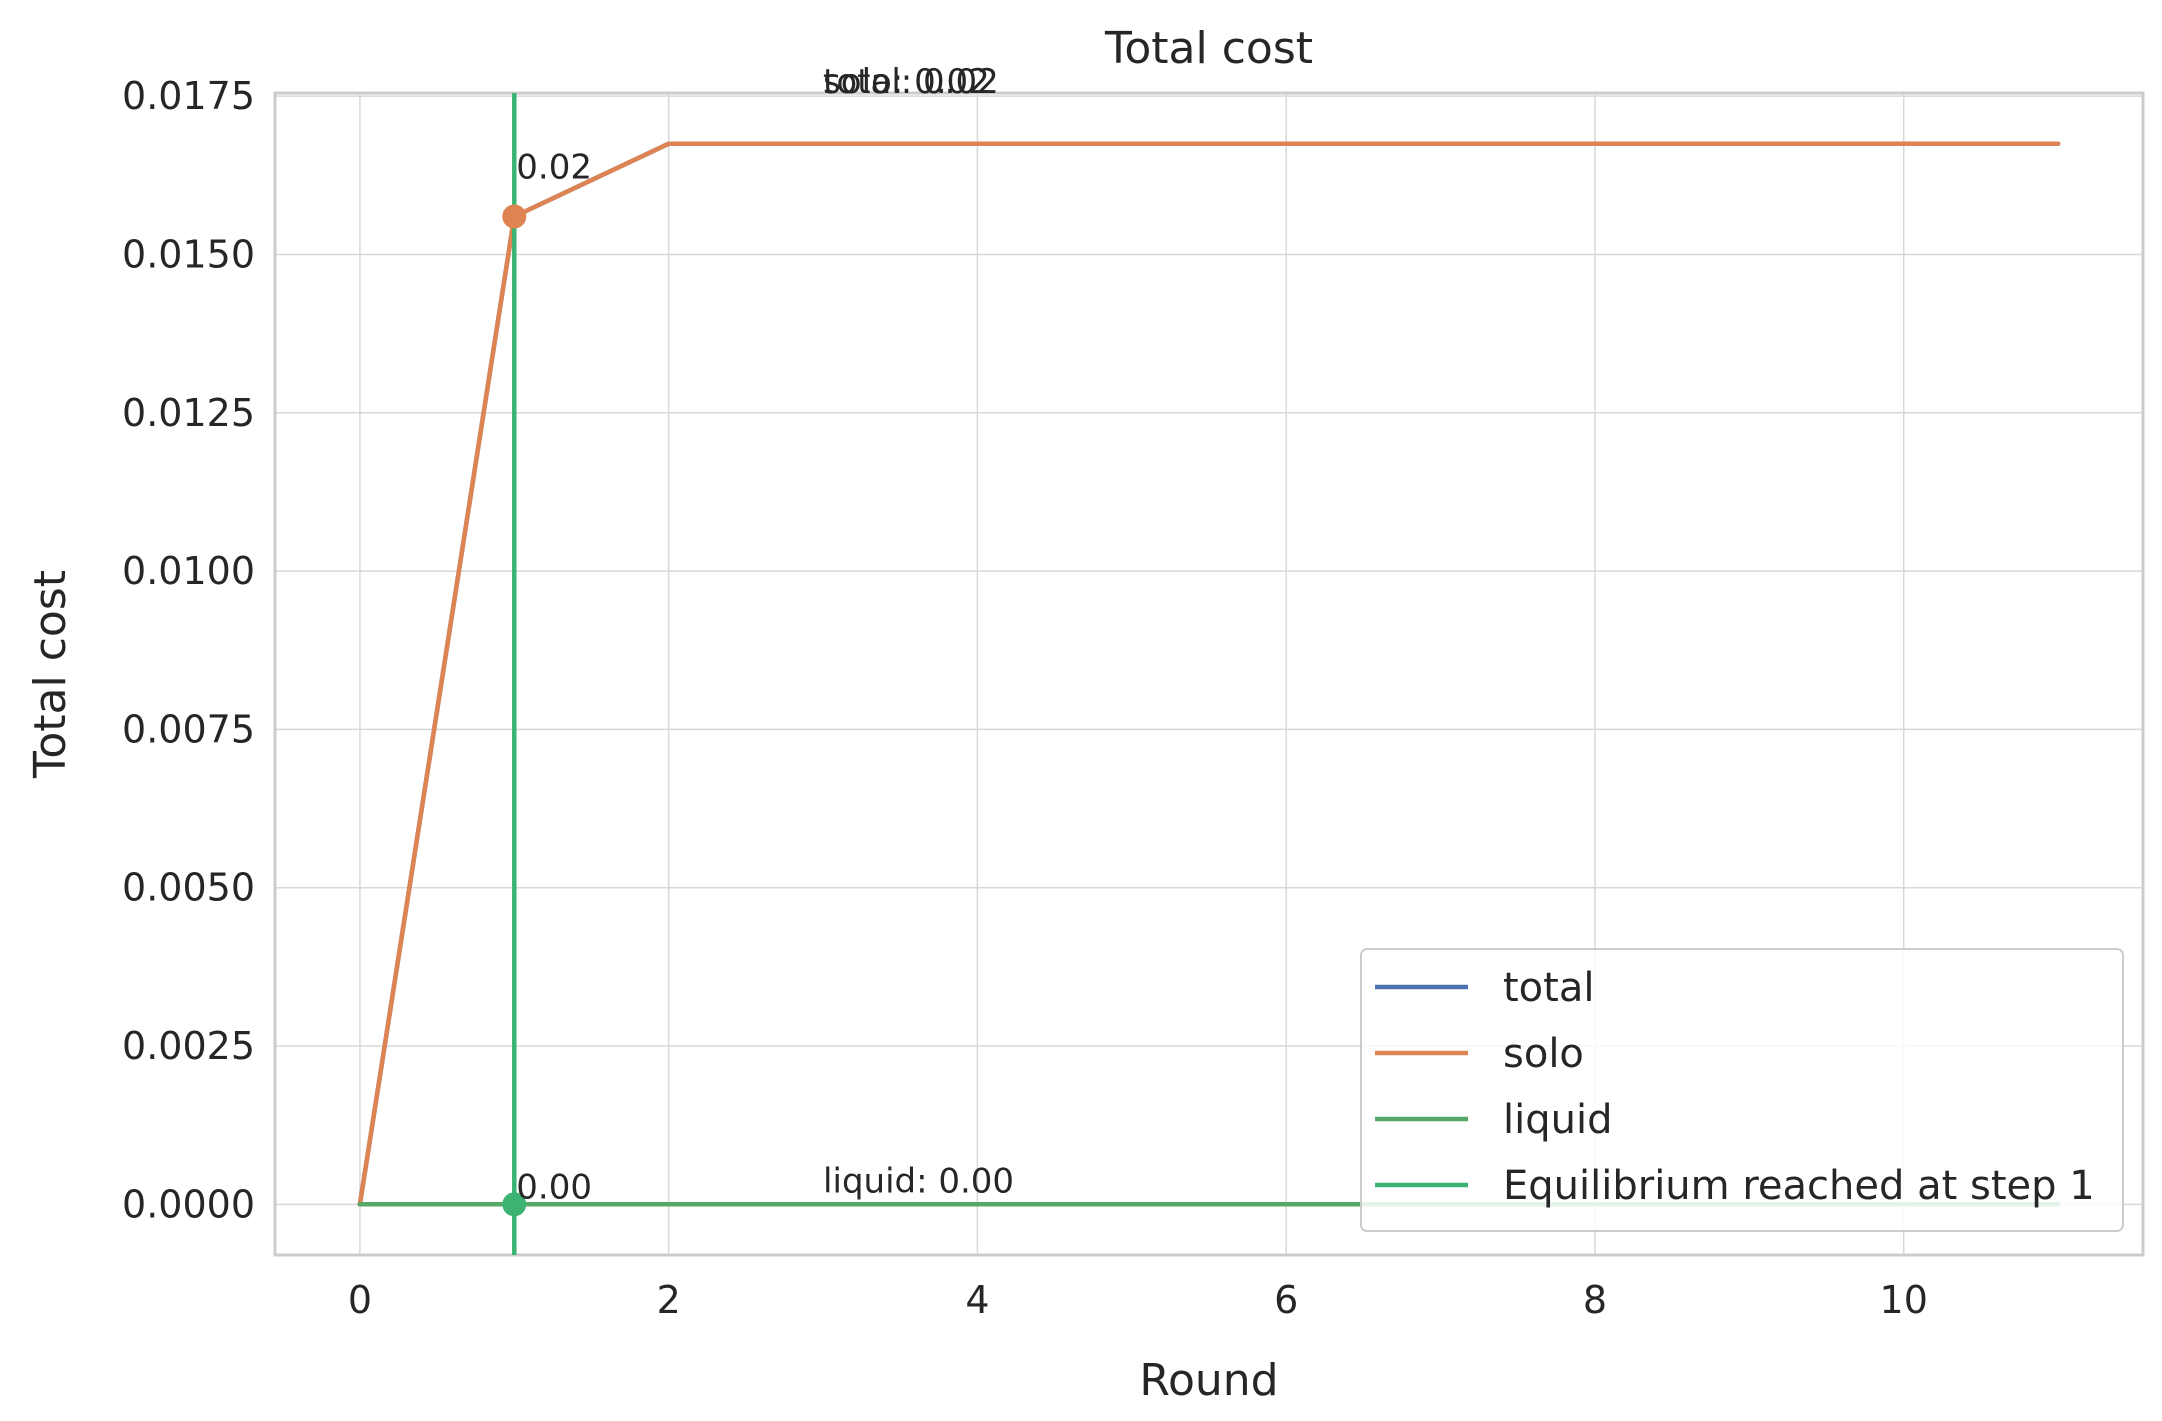  I want to click on legend-label: Equilibrium reached at step 1, so click(1799, 1186).